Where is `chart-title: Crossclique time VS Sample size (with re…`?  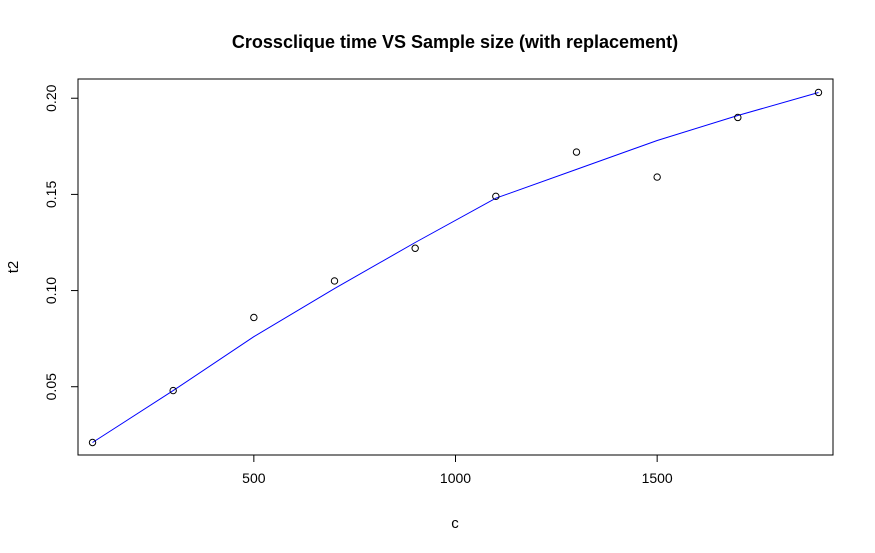
chart-title: Crossclique time VS Sample size (with re… is located at coordinates (455, 42).